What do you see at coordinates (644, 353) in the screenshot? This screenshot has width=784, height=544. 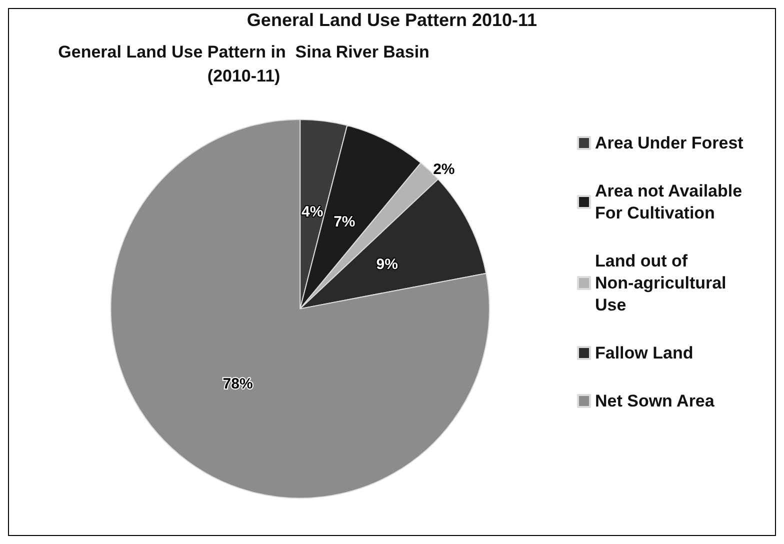 I see `legend-label: Fallow Land` at bounding box center [644, 353].